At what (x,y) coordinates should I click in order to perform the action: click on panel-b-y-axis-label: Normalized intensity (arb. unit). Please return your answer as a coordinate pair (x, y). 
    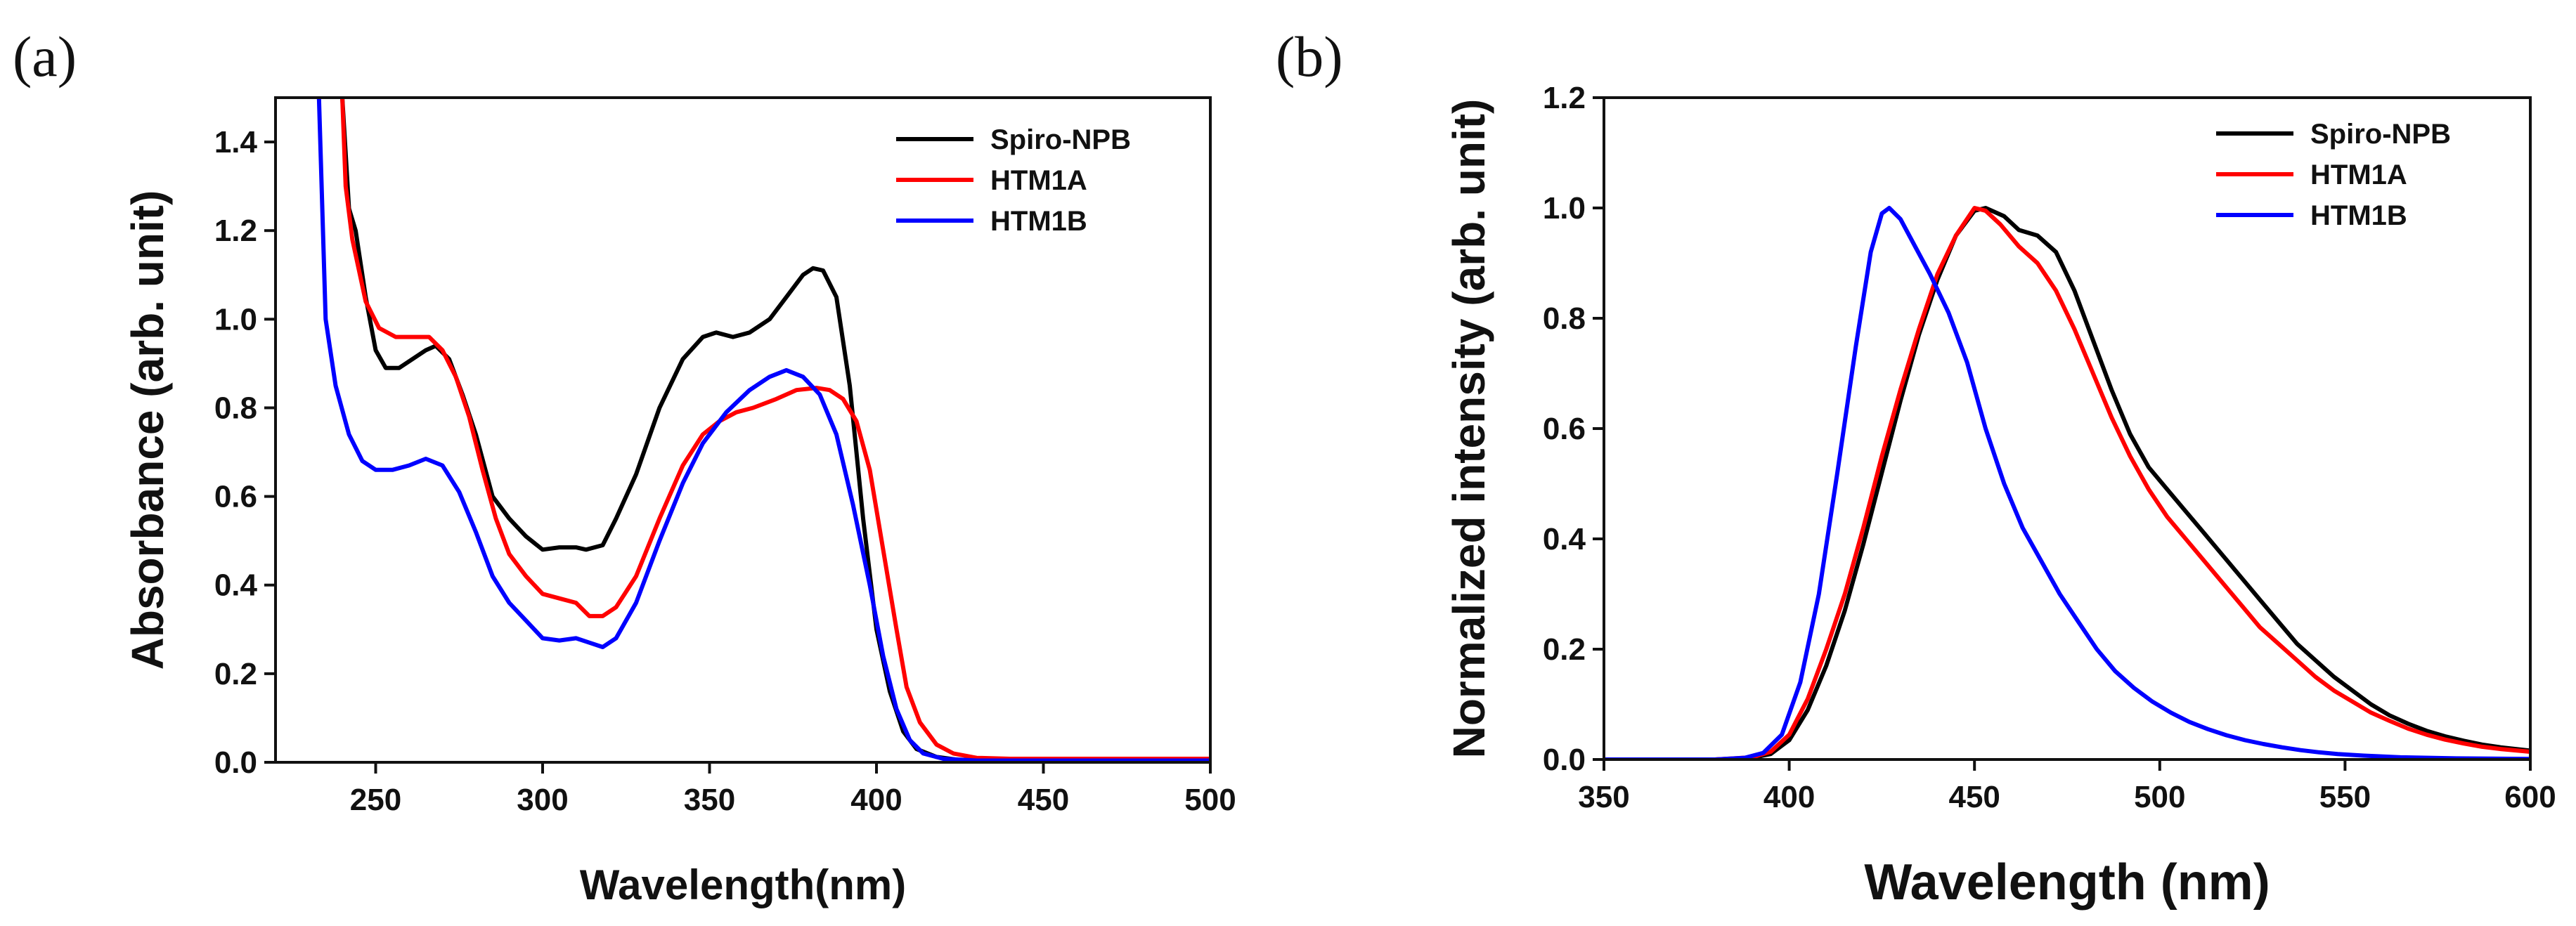
    Looking at the image, I should click on (1469, 429).